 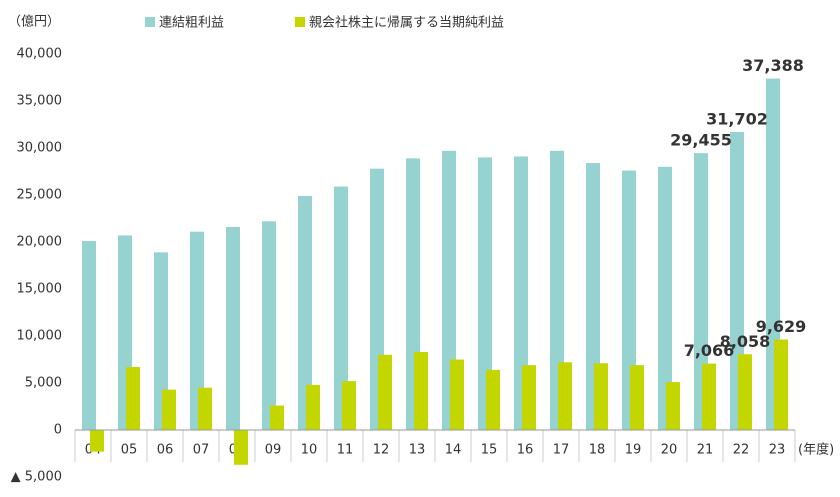 What do you see at coordinates (705, 450) in the screenshot?
I see `x-tick-label: 21` at bounding box center [705, 450].